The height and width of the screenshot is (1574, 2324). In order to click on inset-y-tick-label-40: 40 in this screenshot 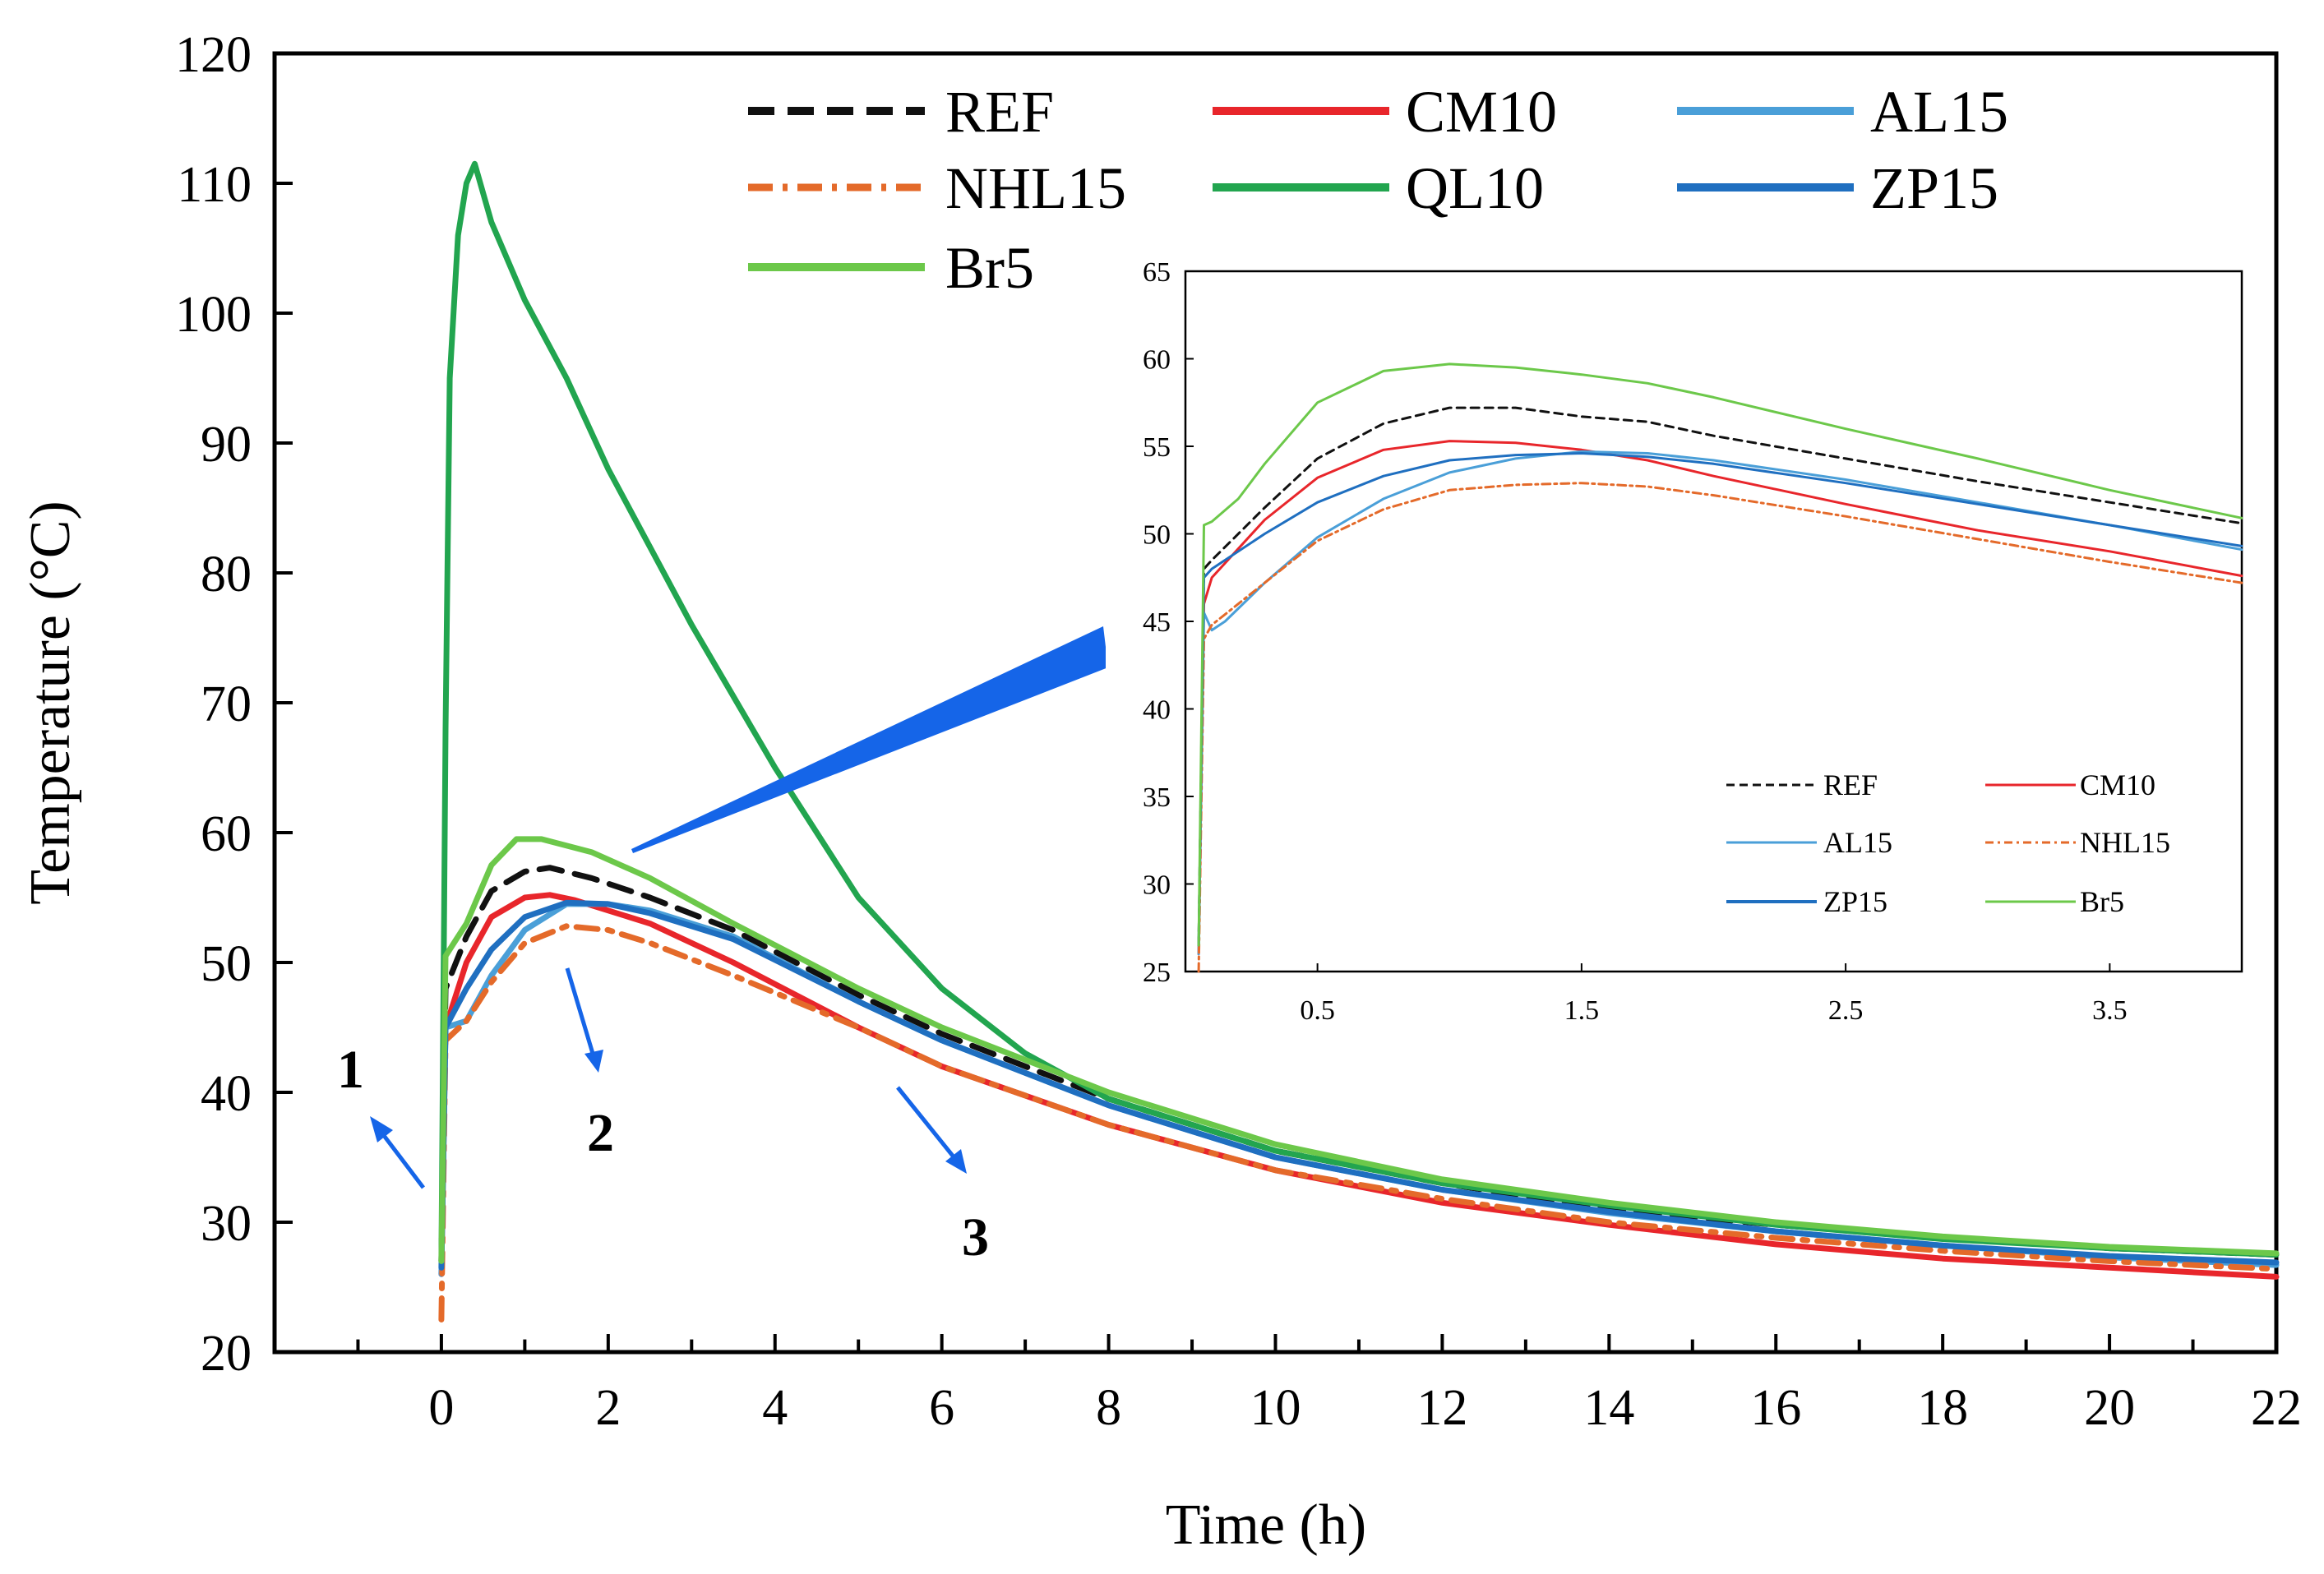, I will do `click(1157, 710)`.